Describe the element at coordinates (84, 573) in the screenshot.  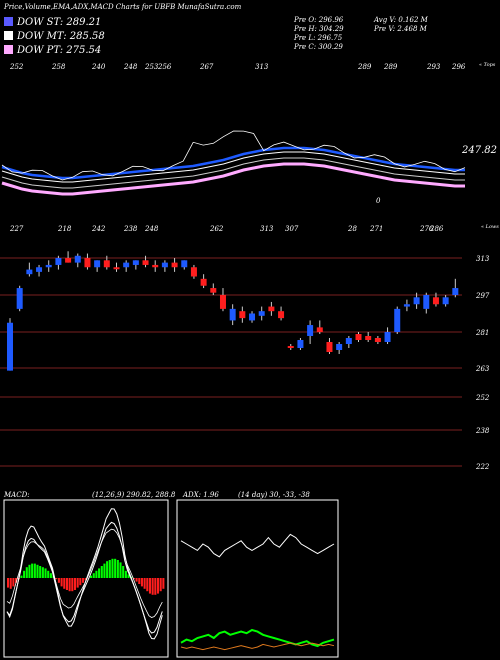
I see `macd-extra-line` at that location.